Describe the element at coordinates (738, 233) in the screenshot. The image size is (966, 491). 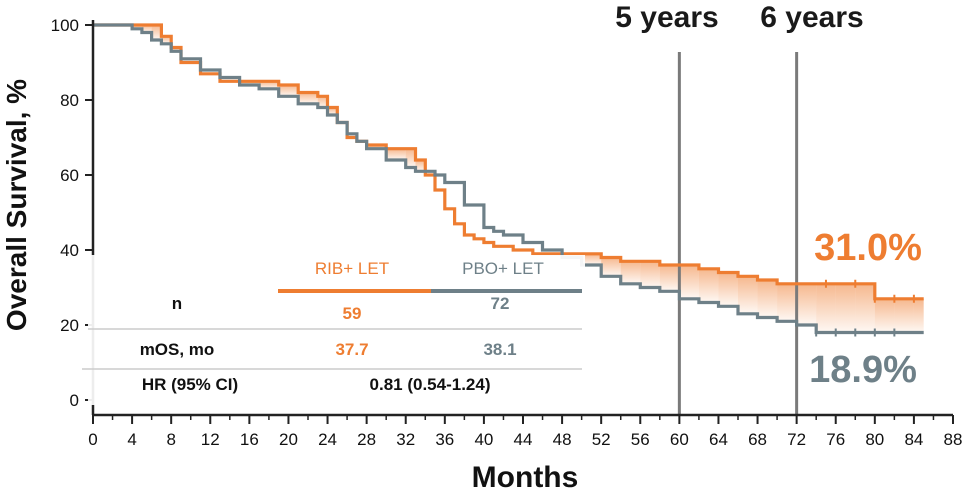
I see `reference-lines` at that location.